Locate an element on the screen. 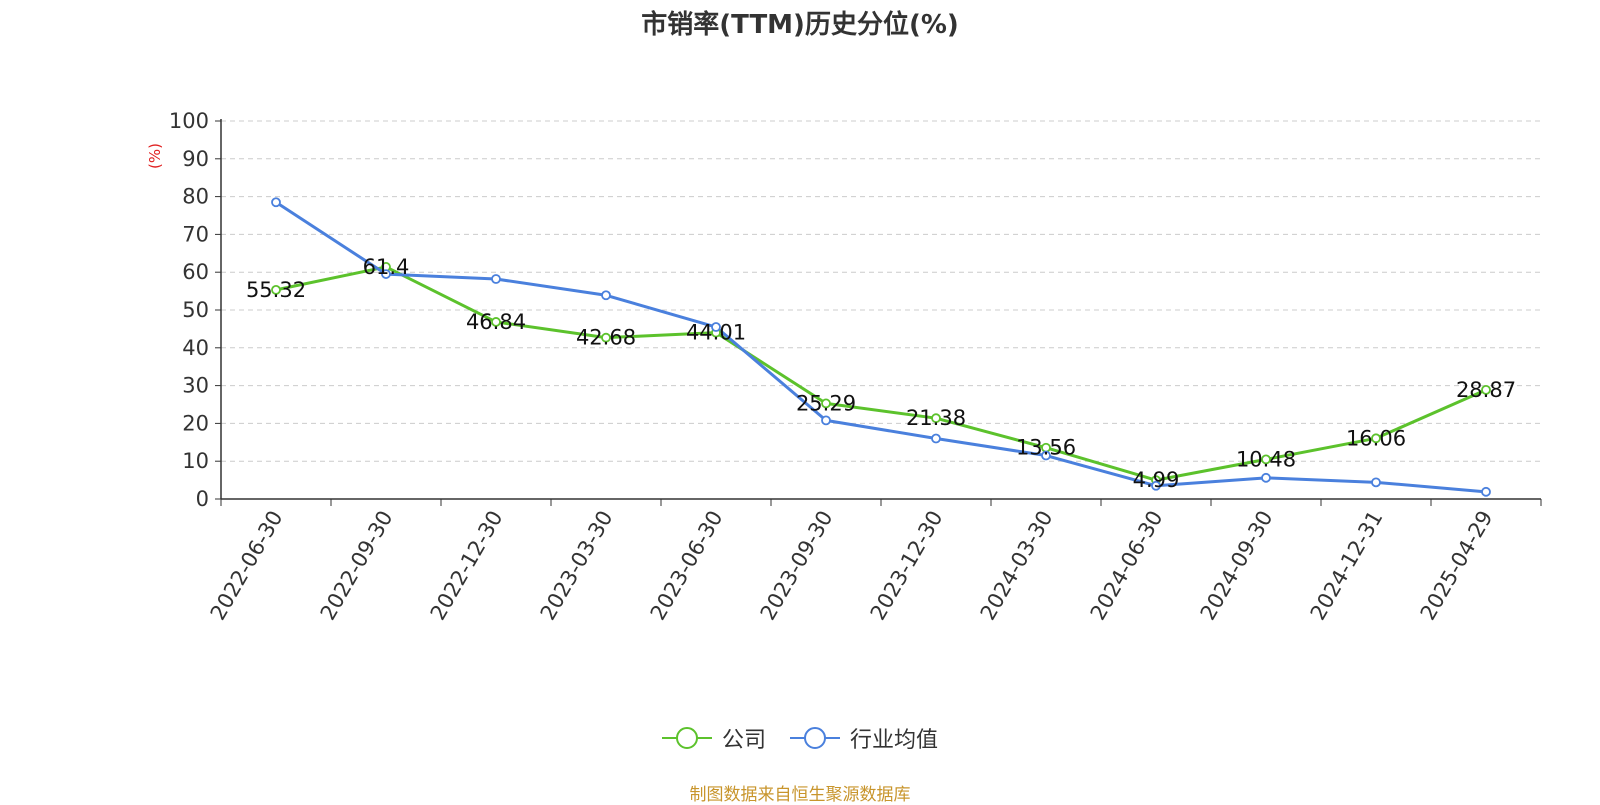  data-label: 61.4 is located at coordinates (386, 267).